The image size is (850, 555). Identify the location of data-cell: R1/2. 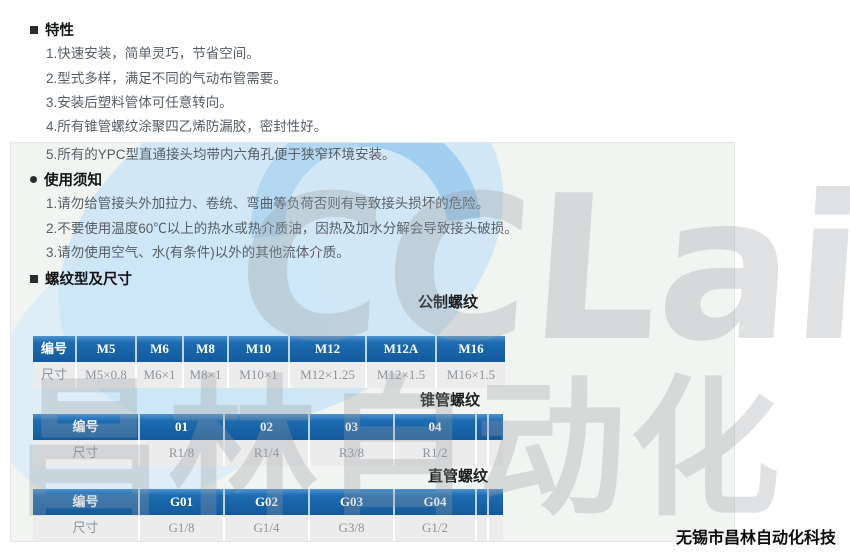
(434, 453).